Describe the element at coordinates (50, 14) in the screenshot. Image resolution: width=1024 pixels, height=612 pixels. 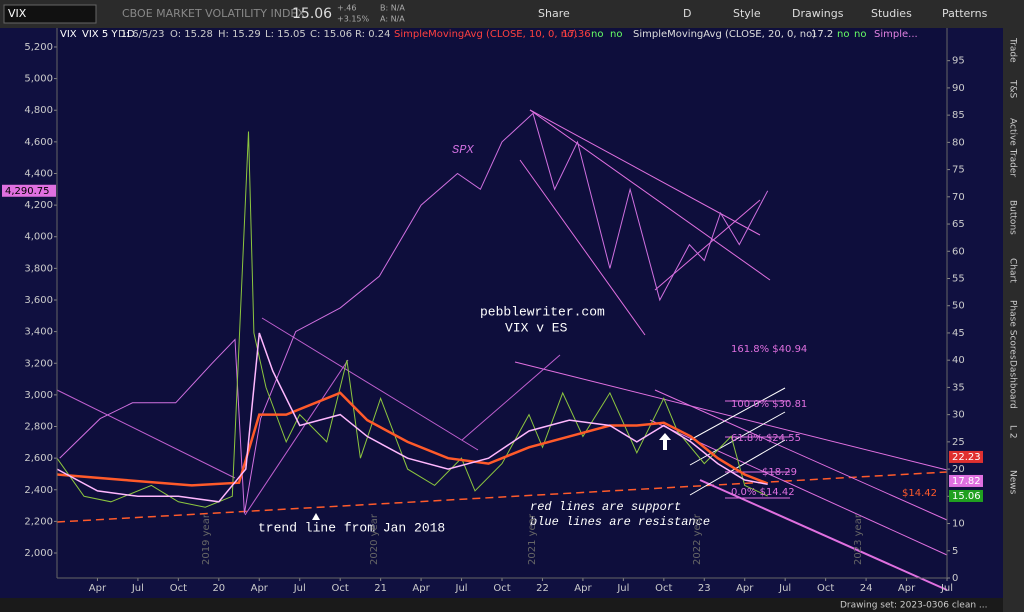
I see `symbol-box` at that location.